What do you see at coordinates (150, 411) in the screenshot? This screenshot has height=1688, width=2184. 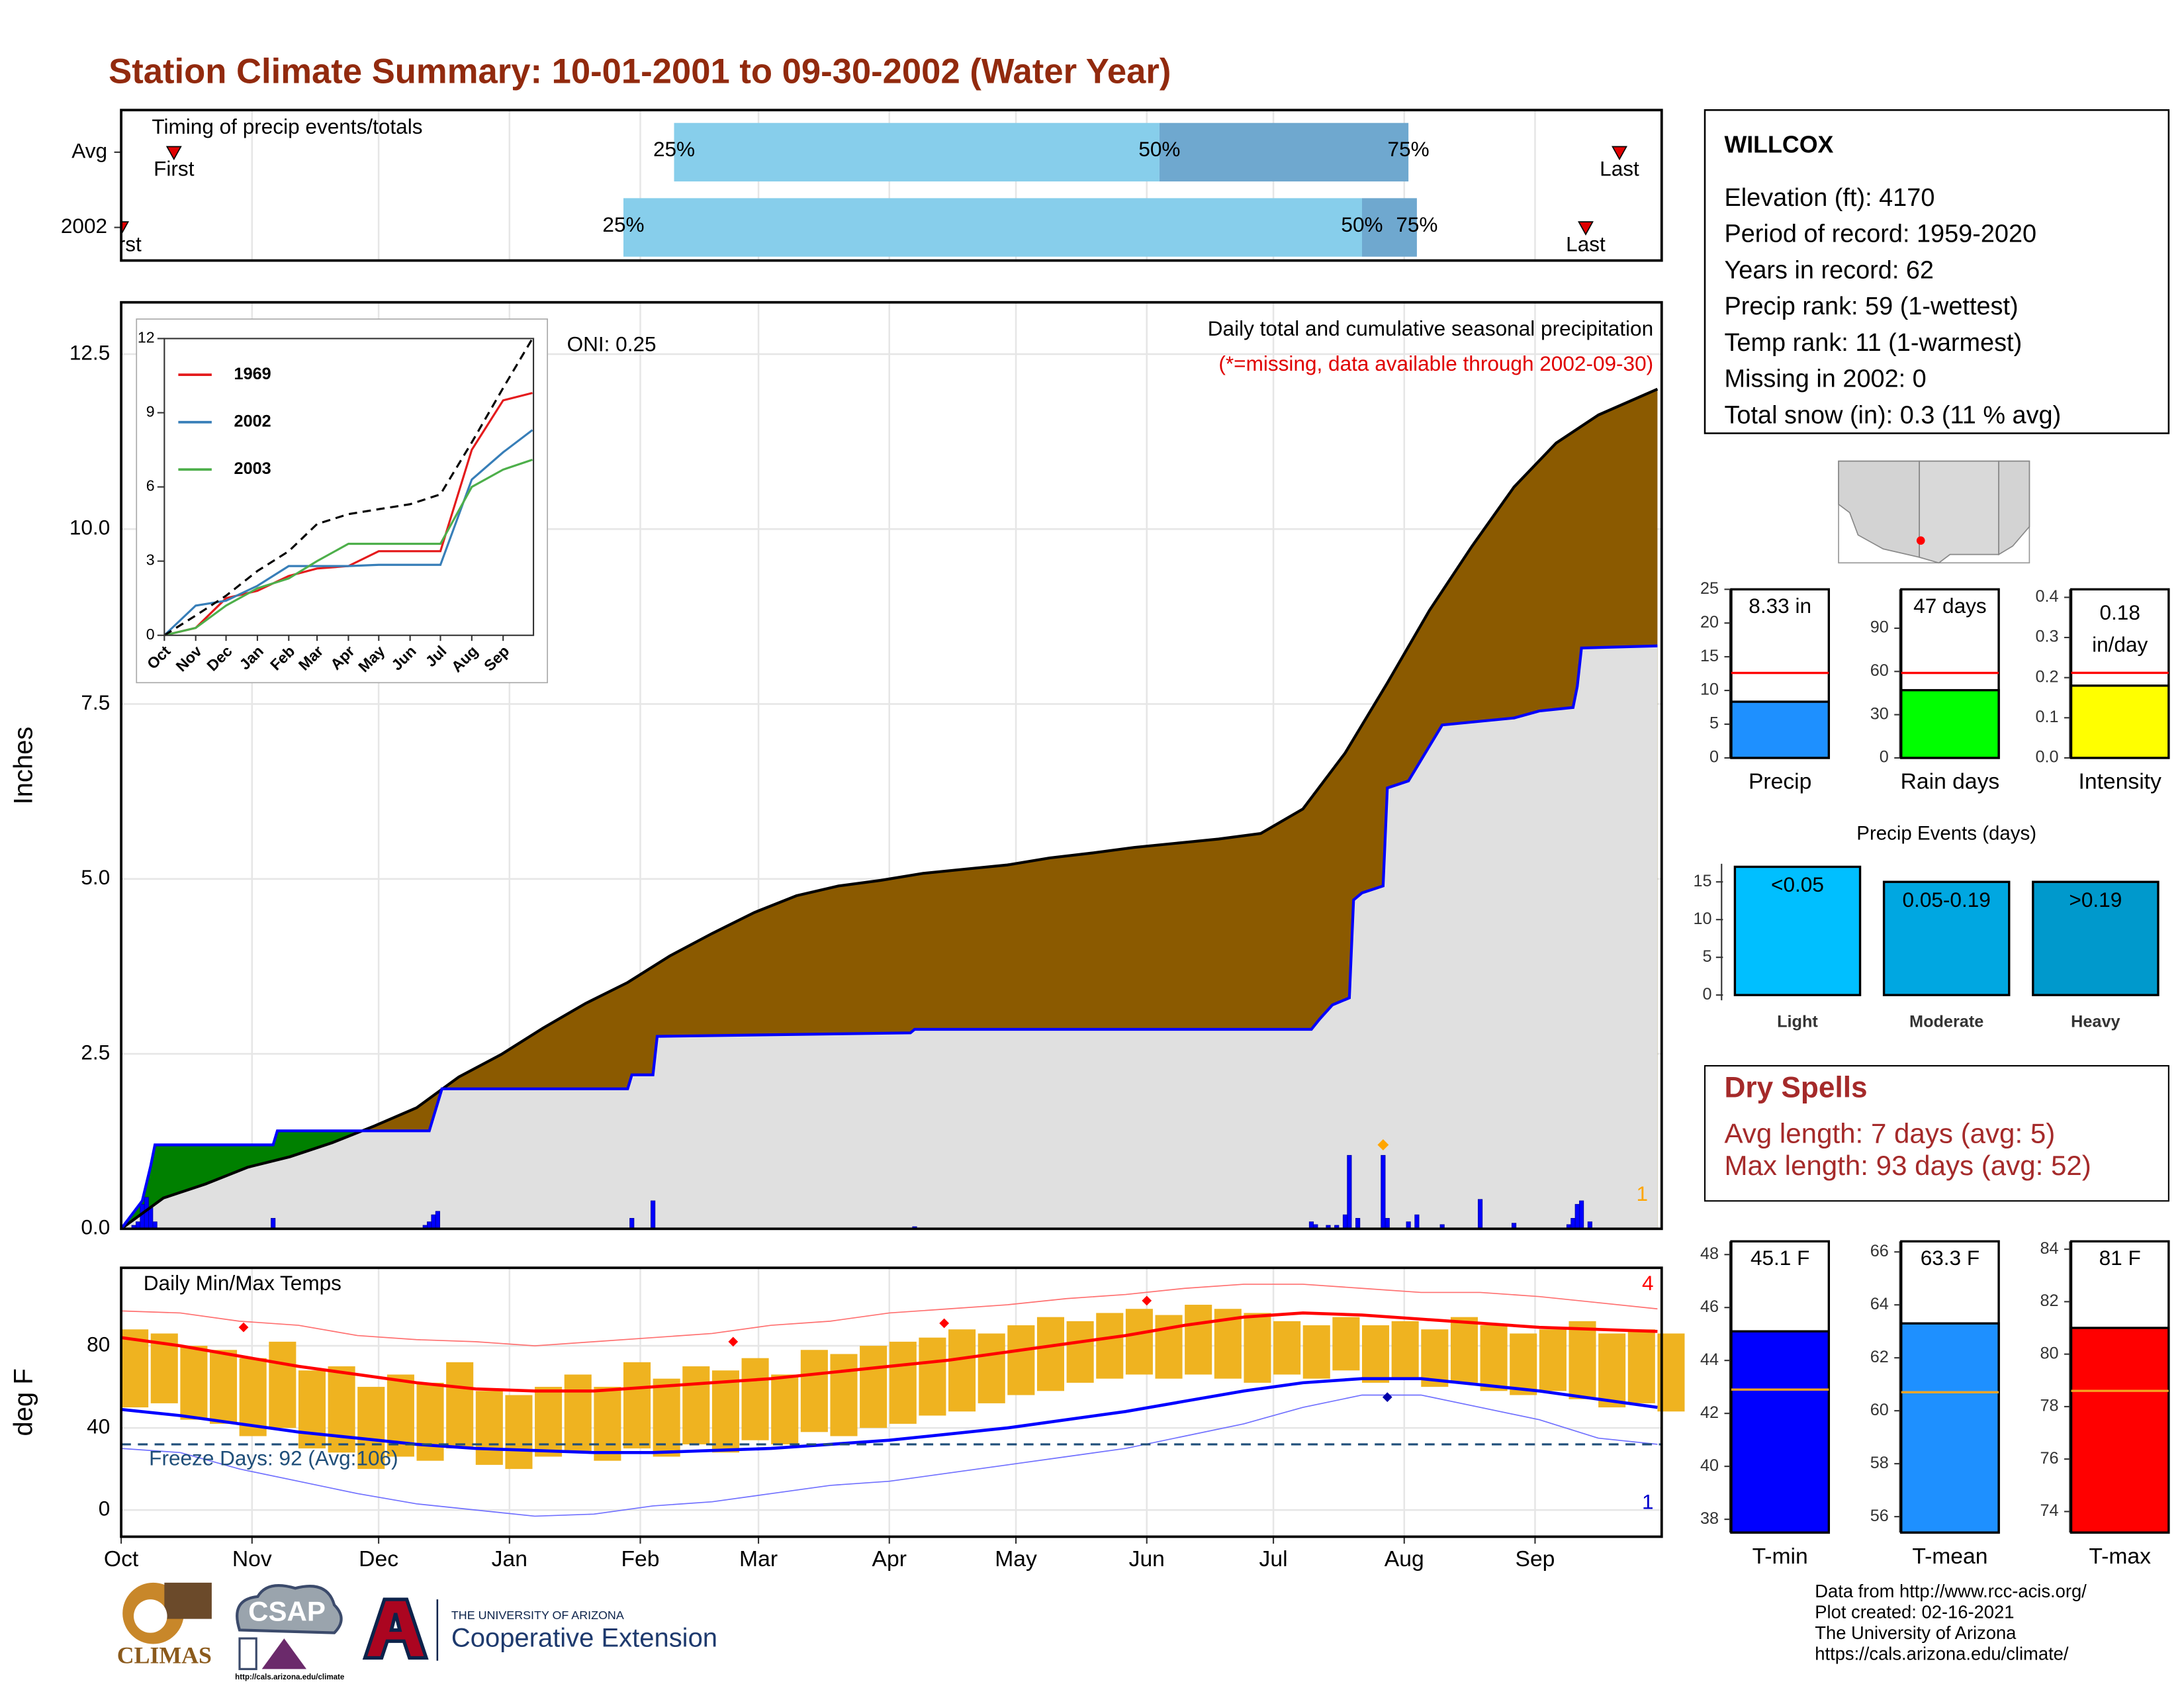 I see `y-tick-label: 9` at bounding box center [150, 411].